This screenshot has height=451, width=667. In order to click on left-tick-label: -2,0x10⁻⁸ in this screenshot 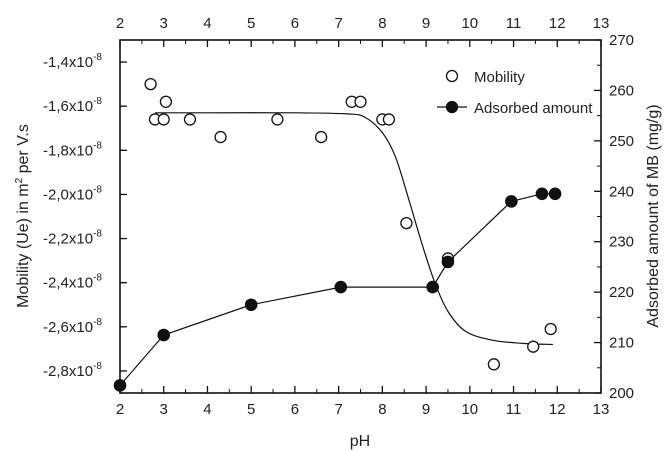, I will do `click(72, 193)`.